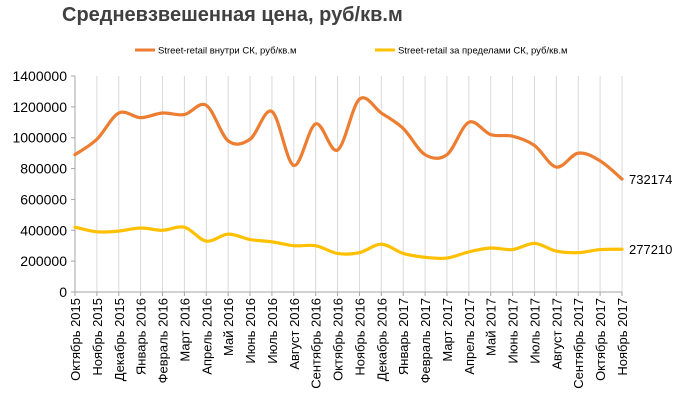  Describe the element at coordinates (447, 330) in the screenshot. I see `x-tick-label: Март 2017` at that location.